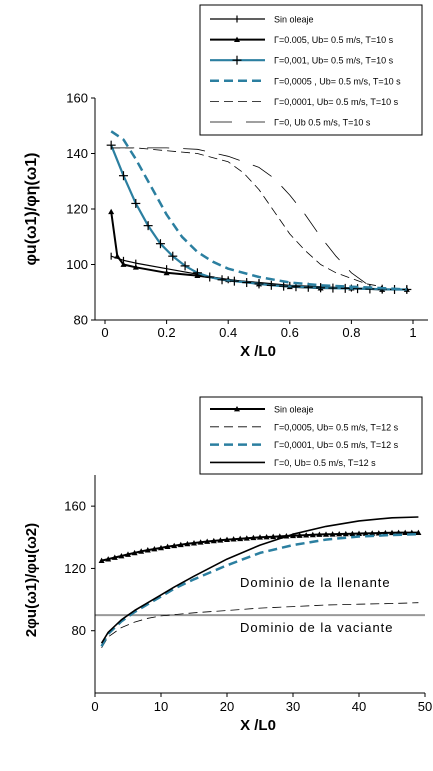 Image resolution: width=433 pixels, height=771 pixels. What do you see at coordinates (261, 703) in the screenshot?
I see `x-ticks-bottom: 0 10 20 30 40 50` at bounding box center [261, 703].